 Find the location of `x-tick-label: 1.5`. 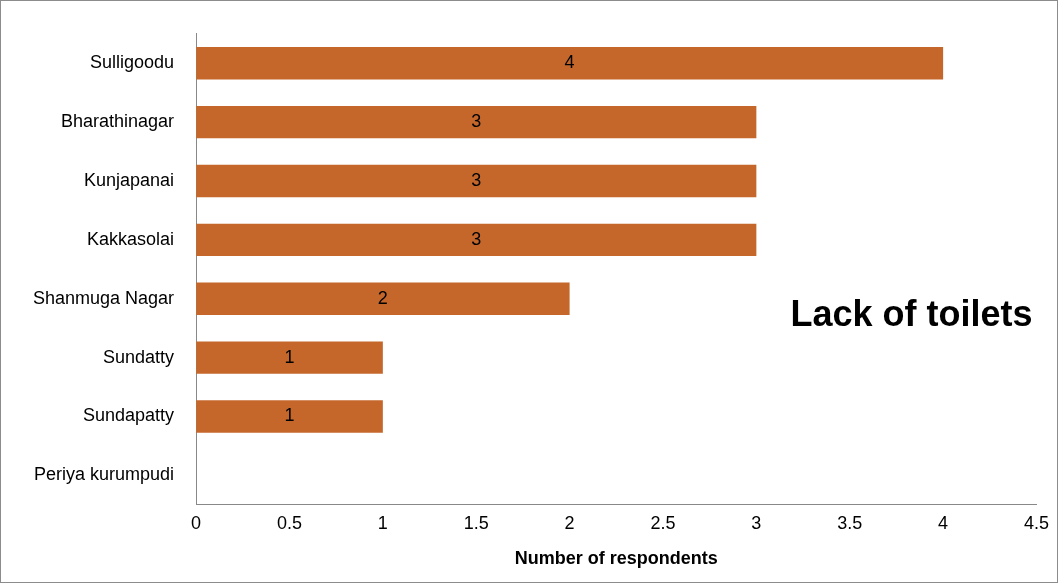

x-tick-label: 1.5 is located at coordinates (476, 522).